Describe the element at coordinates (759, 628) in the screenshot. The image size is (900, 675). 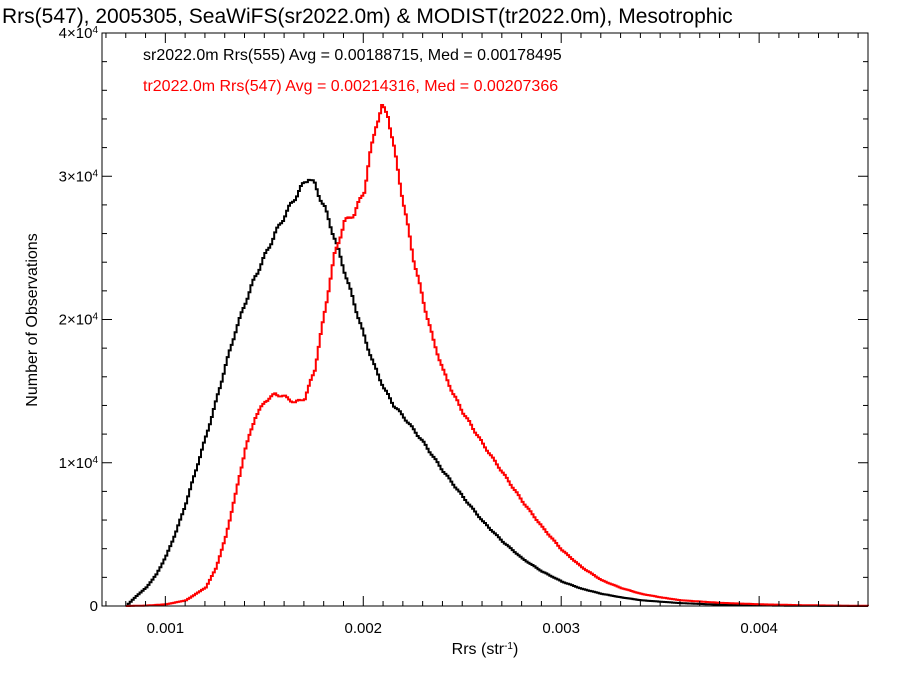
I see `x-tick-label: 0.004` at that location.